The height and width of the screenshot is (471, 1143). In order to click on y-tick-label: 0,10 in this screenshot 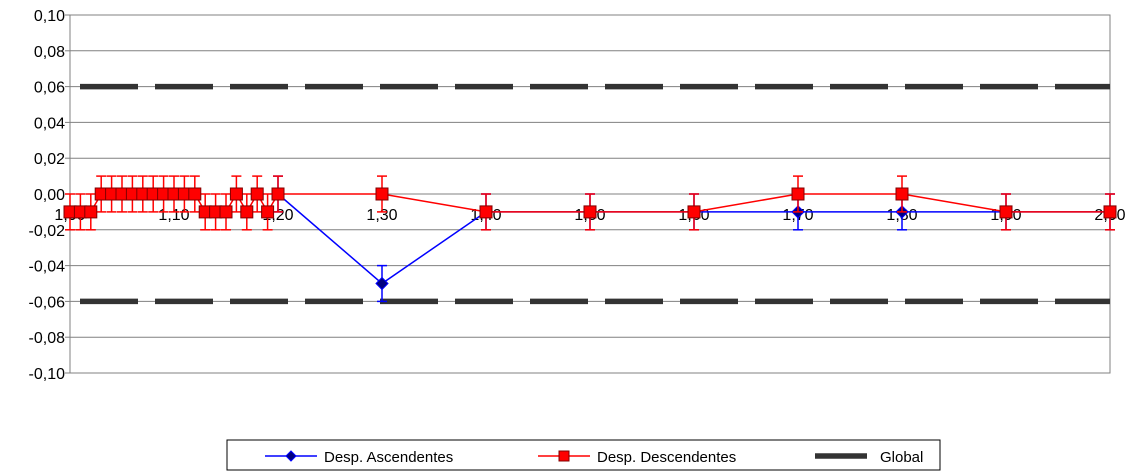, I will do `click(49, 16)`.